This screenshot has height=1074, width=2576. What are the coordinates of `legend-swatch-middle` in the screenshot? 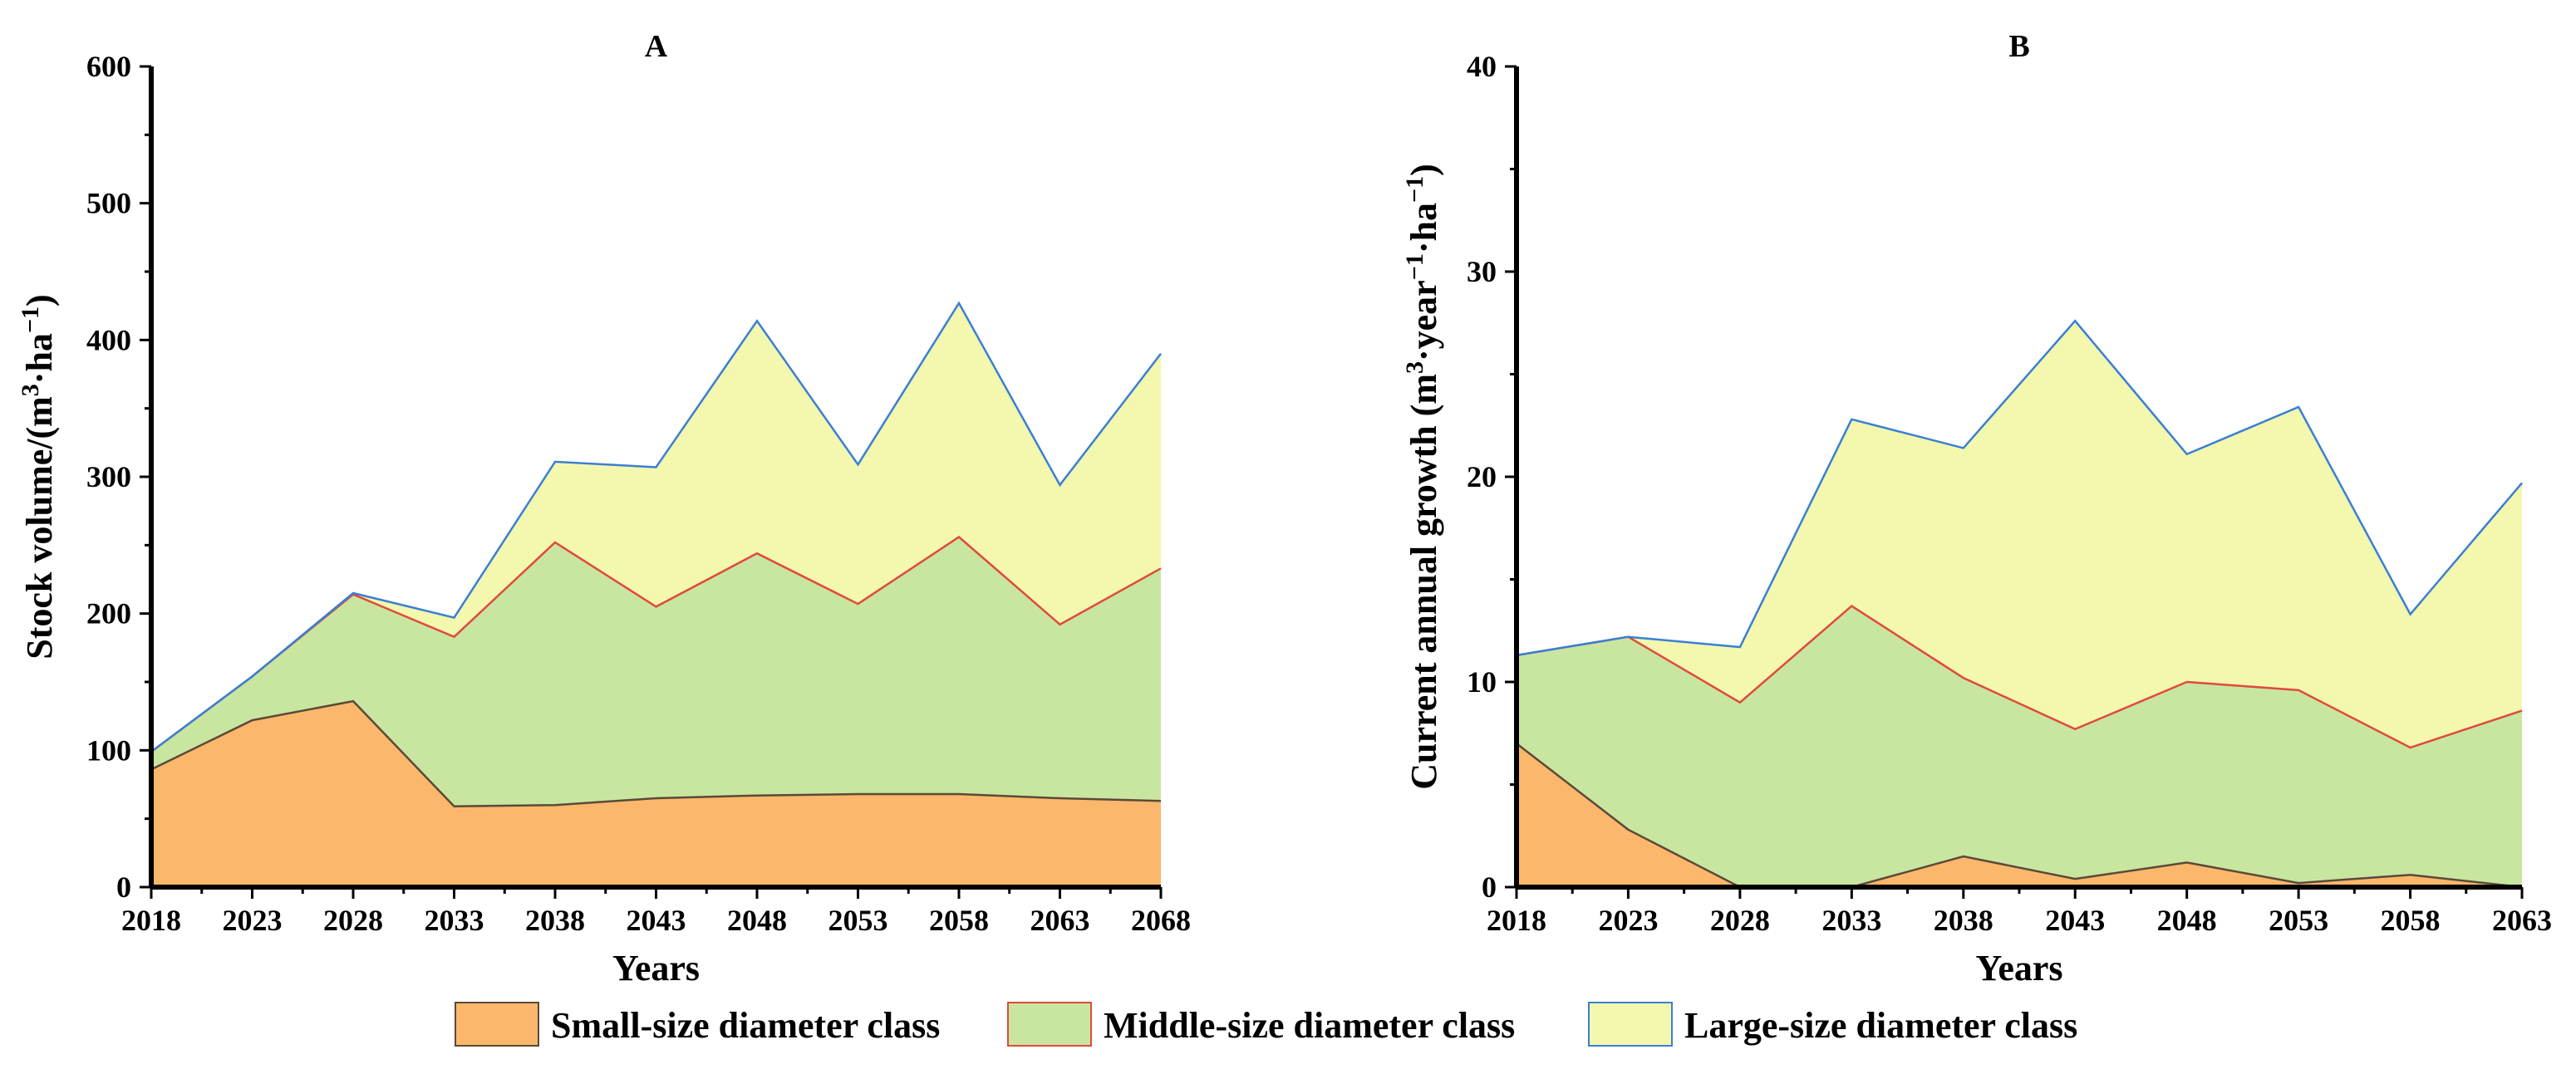 It's located at (1049, 1025).